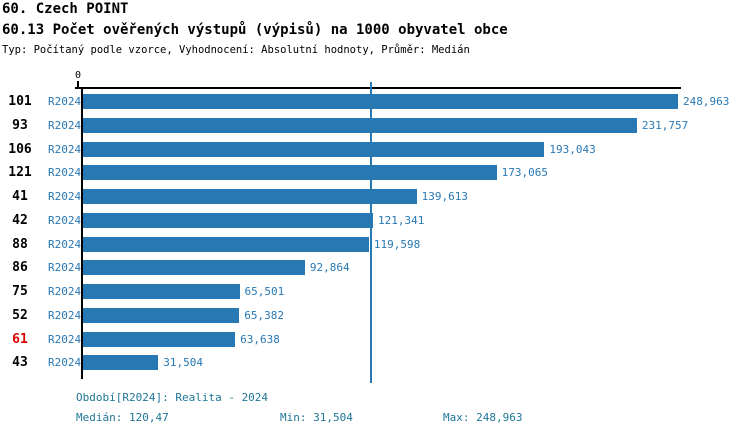 This screenshot has height=440, width=750. I want to click on row-category-label: 101, so click(20, 101).